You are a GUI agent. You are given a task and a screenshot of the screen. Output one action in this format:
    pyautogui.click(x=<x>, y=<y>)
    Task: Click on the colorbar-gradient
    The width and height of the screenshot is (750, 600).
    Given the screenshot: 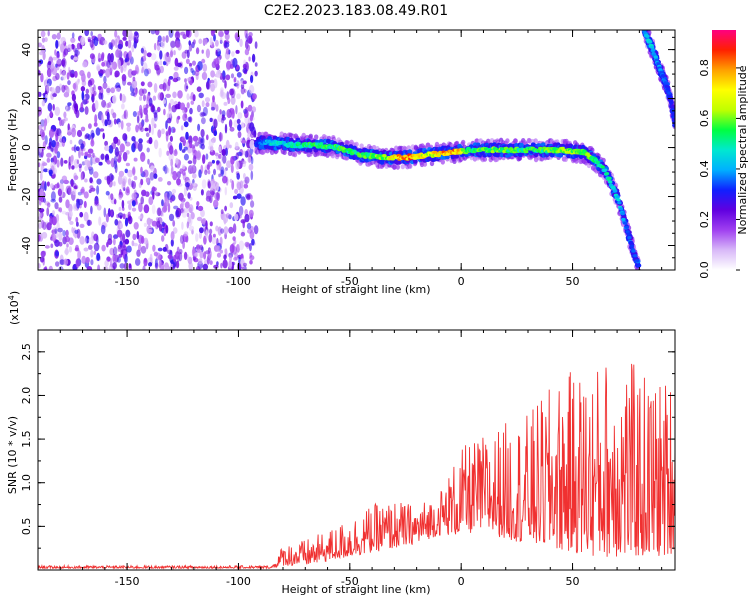 What is the action you would take?
    pyautogui.click(x=724, y=150)
    